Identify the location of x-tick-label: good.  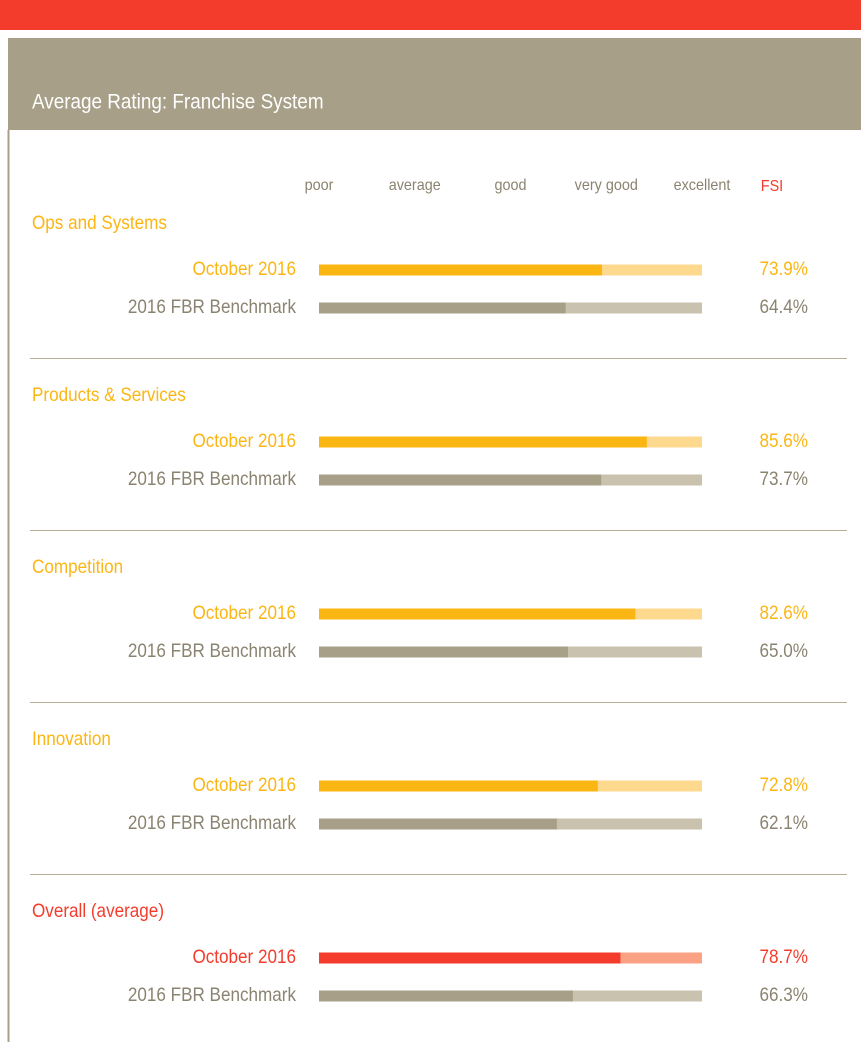
(510, 186).